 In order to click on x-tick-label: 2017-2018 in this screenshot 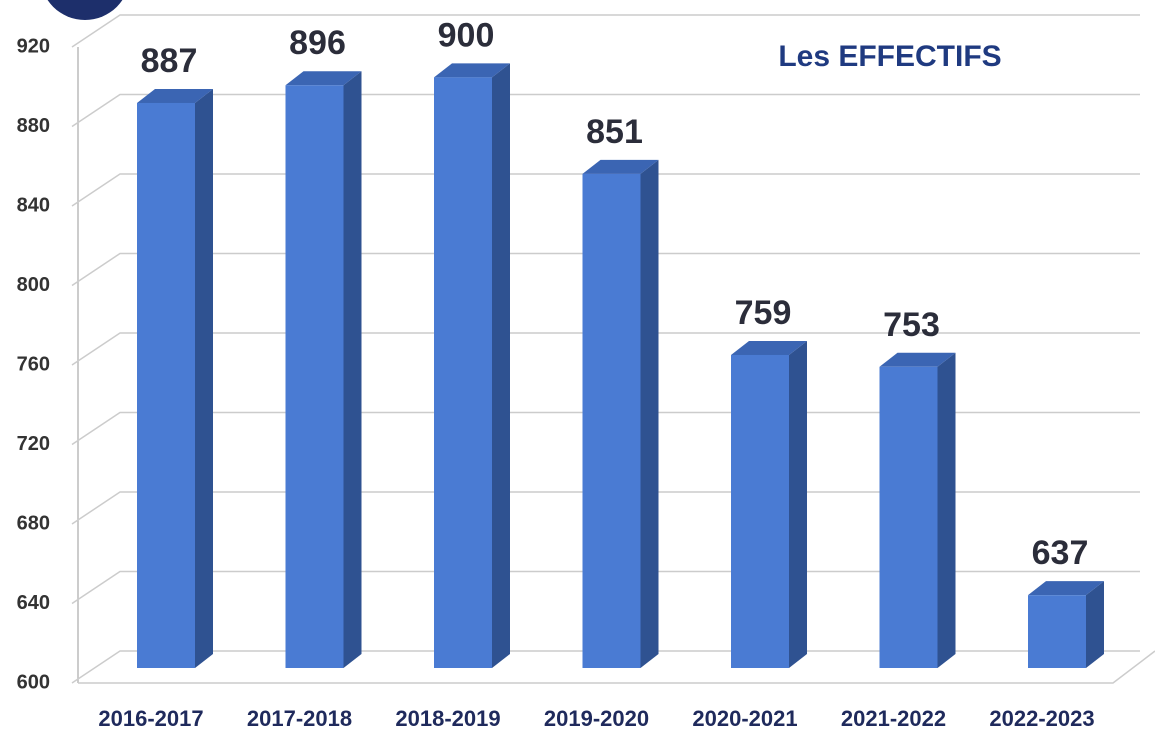, I will do `click(299, 718)`.